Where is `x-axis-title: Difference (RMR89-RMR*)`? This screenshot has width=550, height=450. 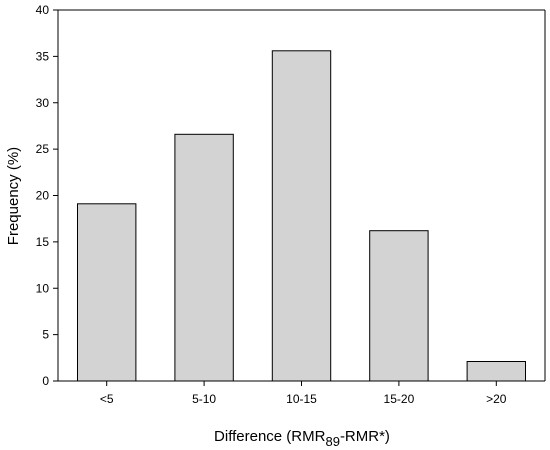
x-axis-title: Difference (RMR89-RMR*) is located at coordinates (302, 438).